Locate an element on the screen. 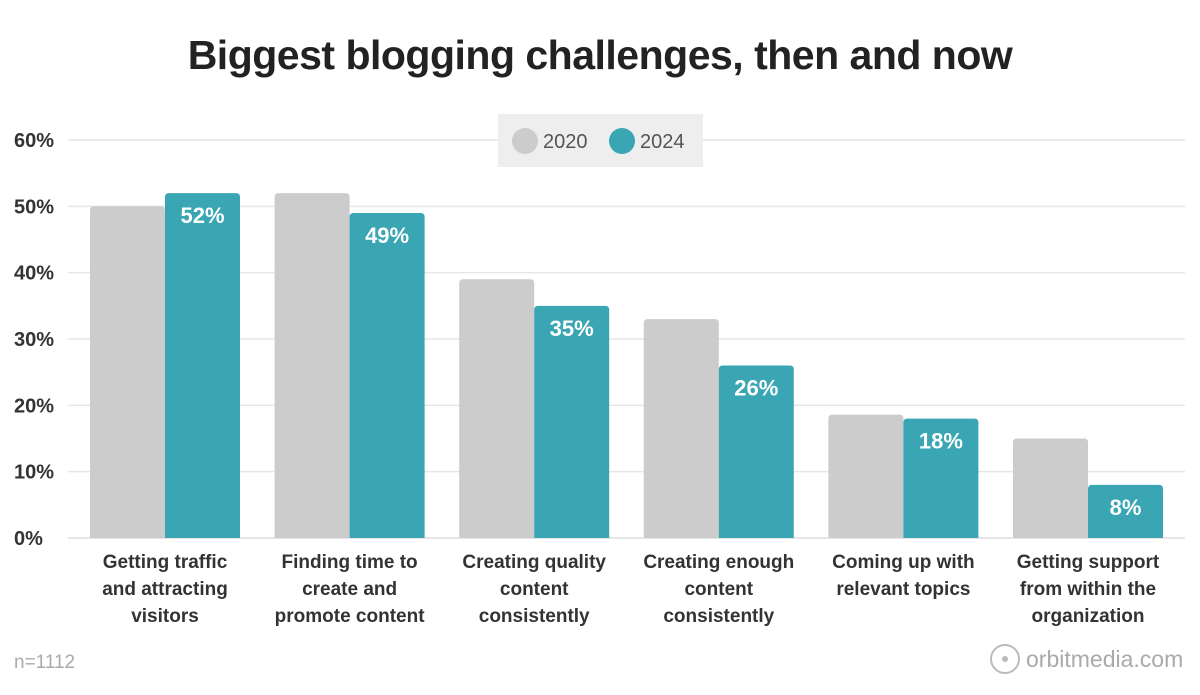  data-label: 18% is located at coordinates (941, 441).